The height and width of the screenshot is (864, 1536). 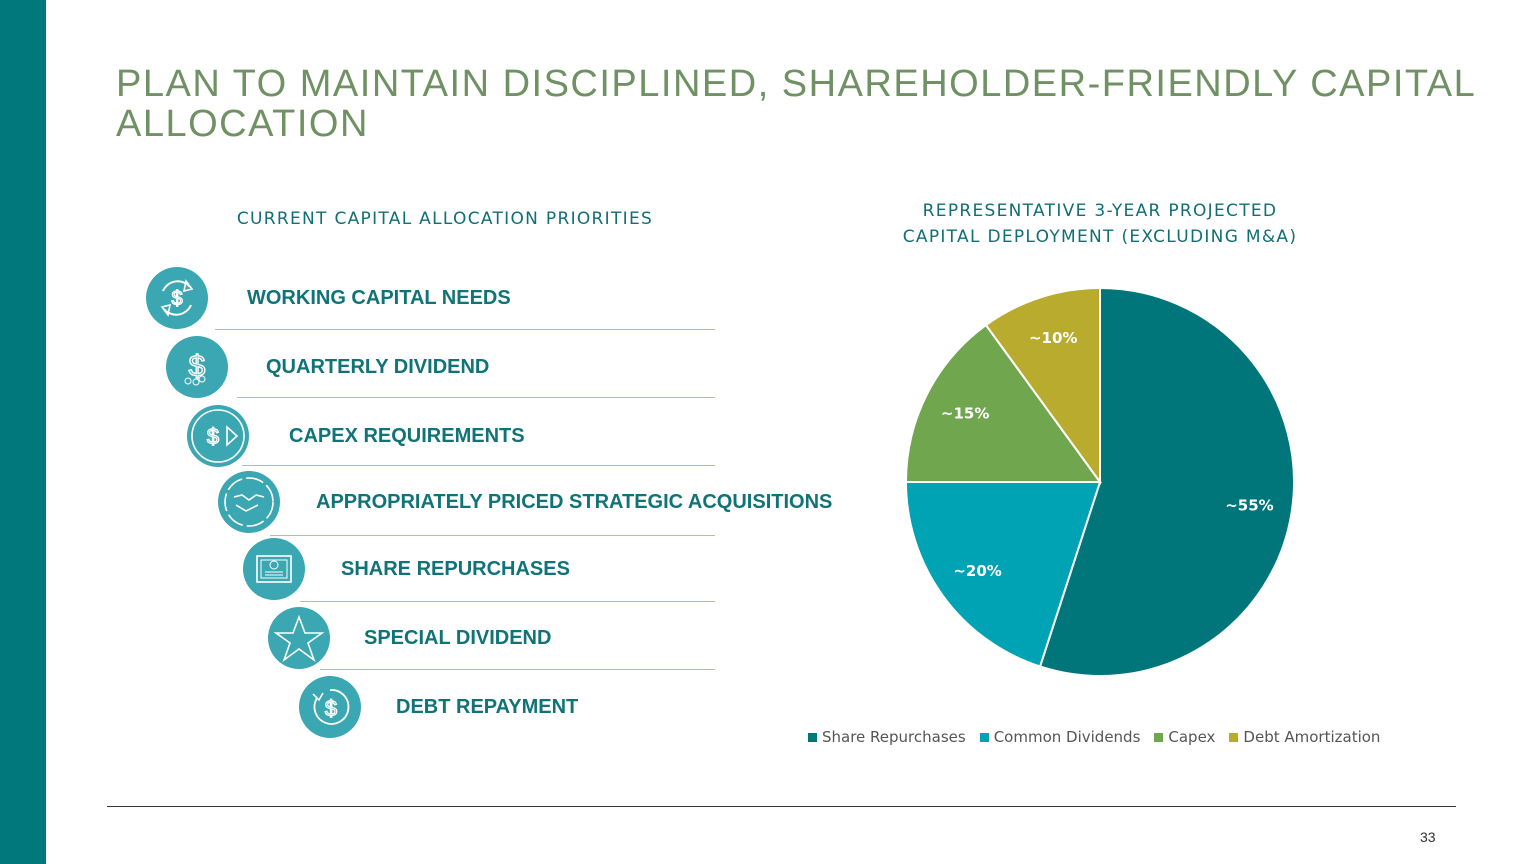 I want to click on priority-item: DEBT REPAYMENT, so click(x=487, y=707).